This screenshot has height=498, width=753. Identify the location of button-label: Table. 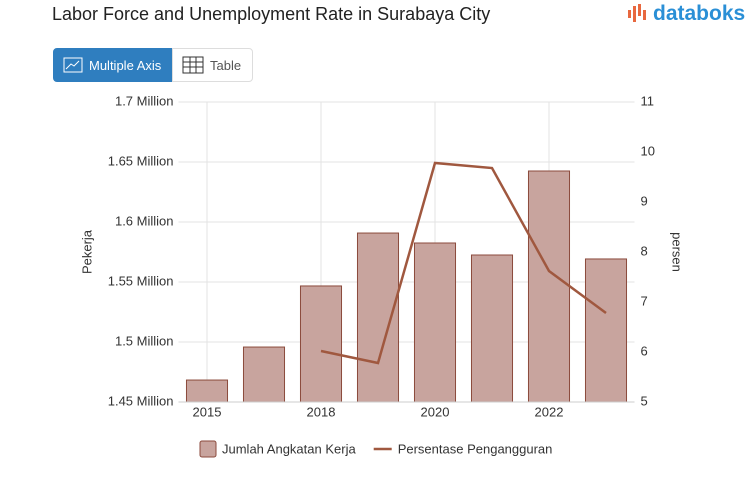
(226, 65).